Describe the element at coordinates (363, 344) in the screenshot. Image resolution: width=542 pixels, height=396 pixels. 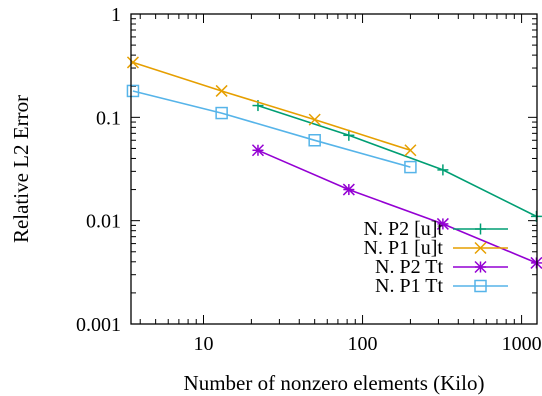
I see `x-tick-label: 100` at that location.